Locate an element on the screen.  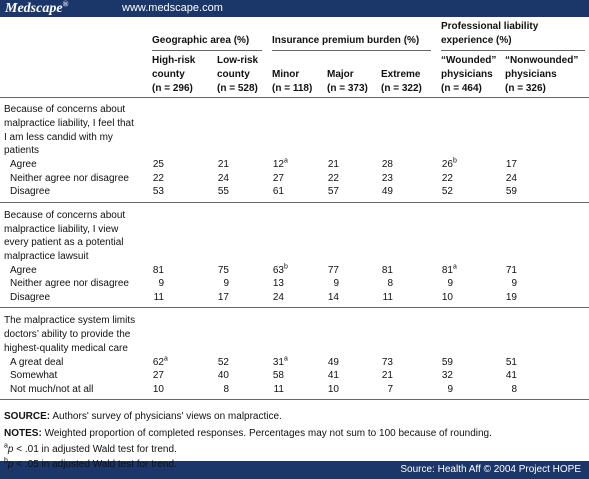
footnote-text: < .05 in adjusted Wald test for trend. is located at coordinates (95, 465).